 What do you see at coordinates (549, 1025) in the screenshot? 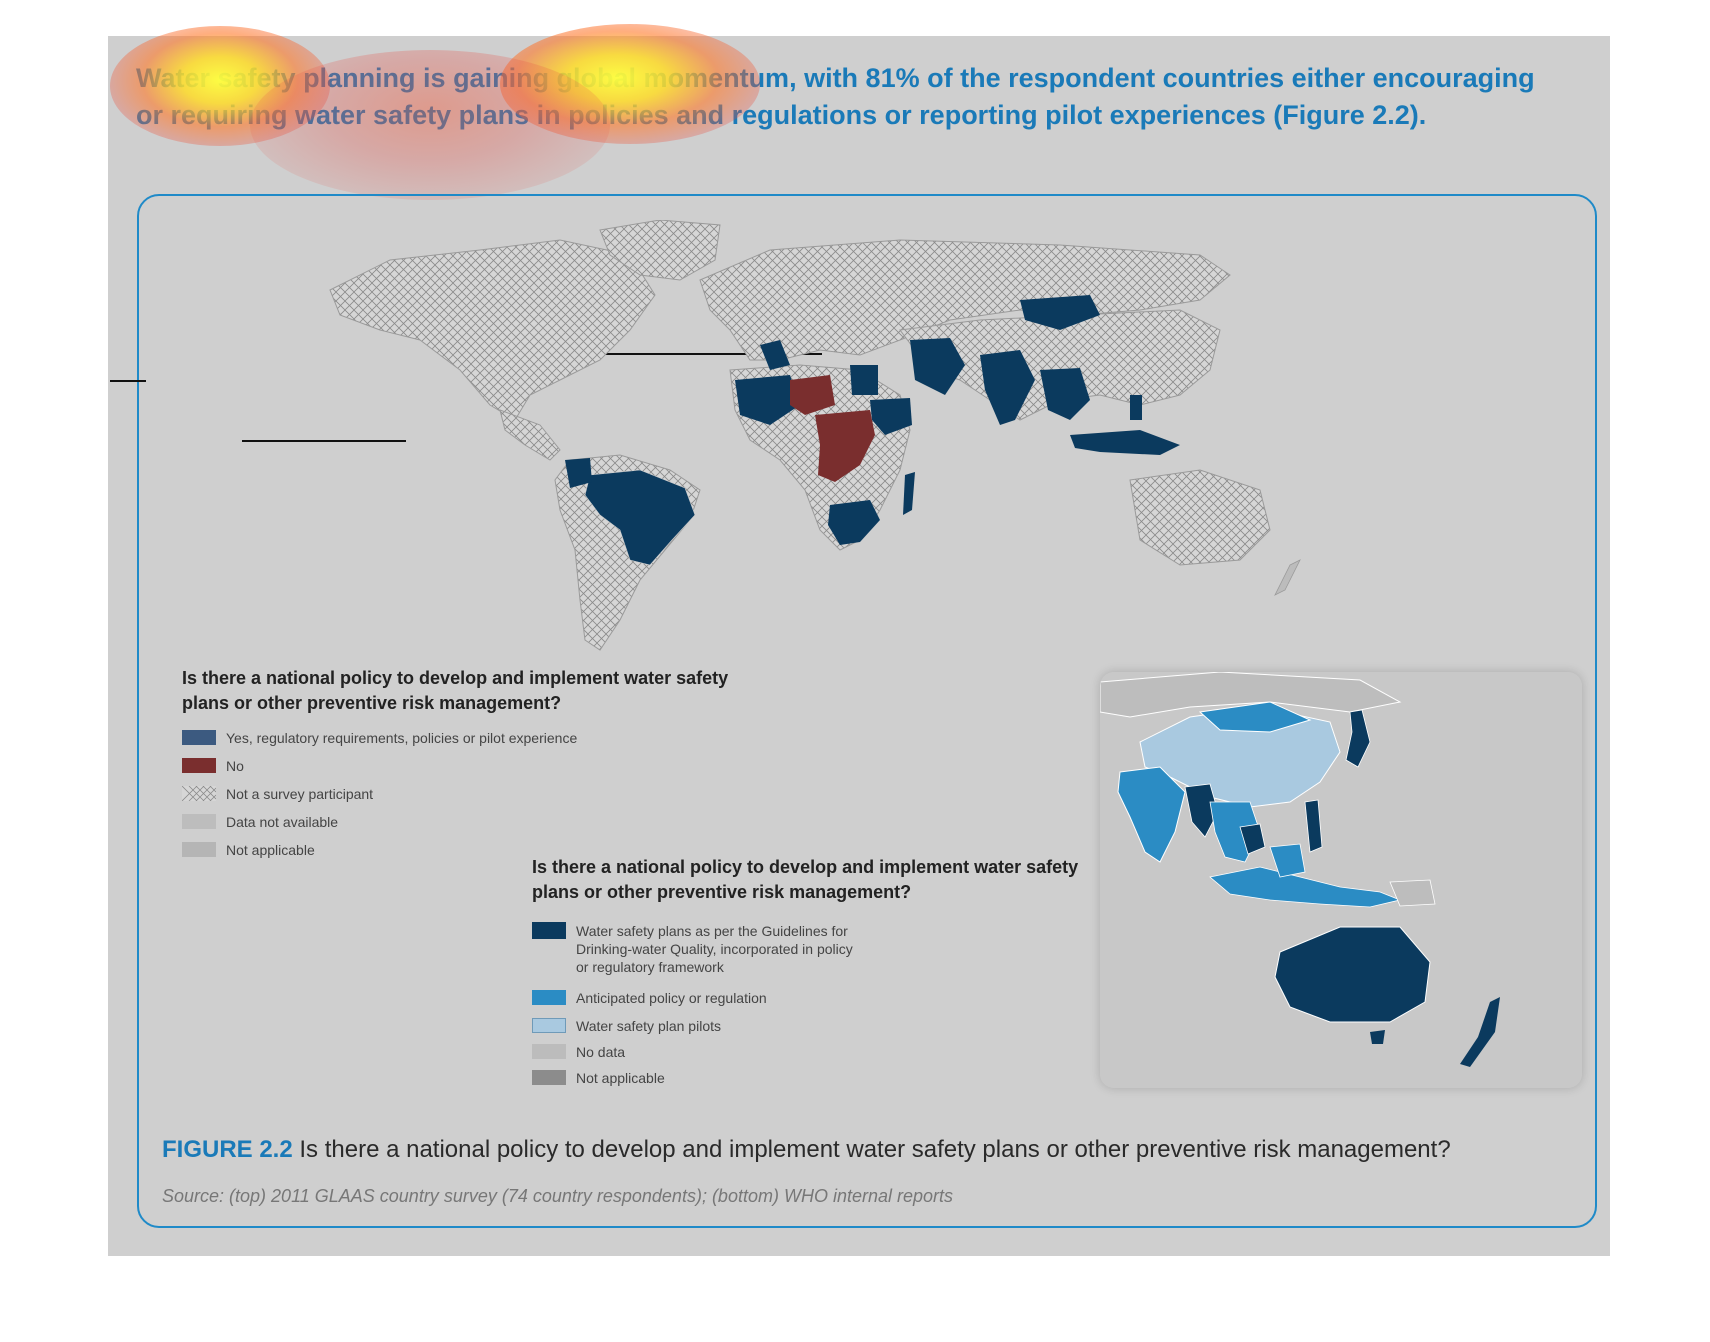
I see `inset-legend-swatch-pilots` at bounding box center [549, 1025].